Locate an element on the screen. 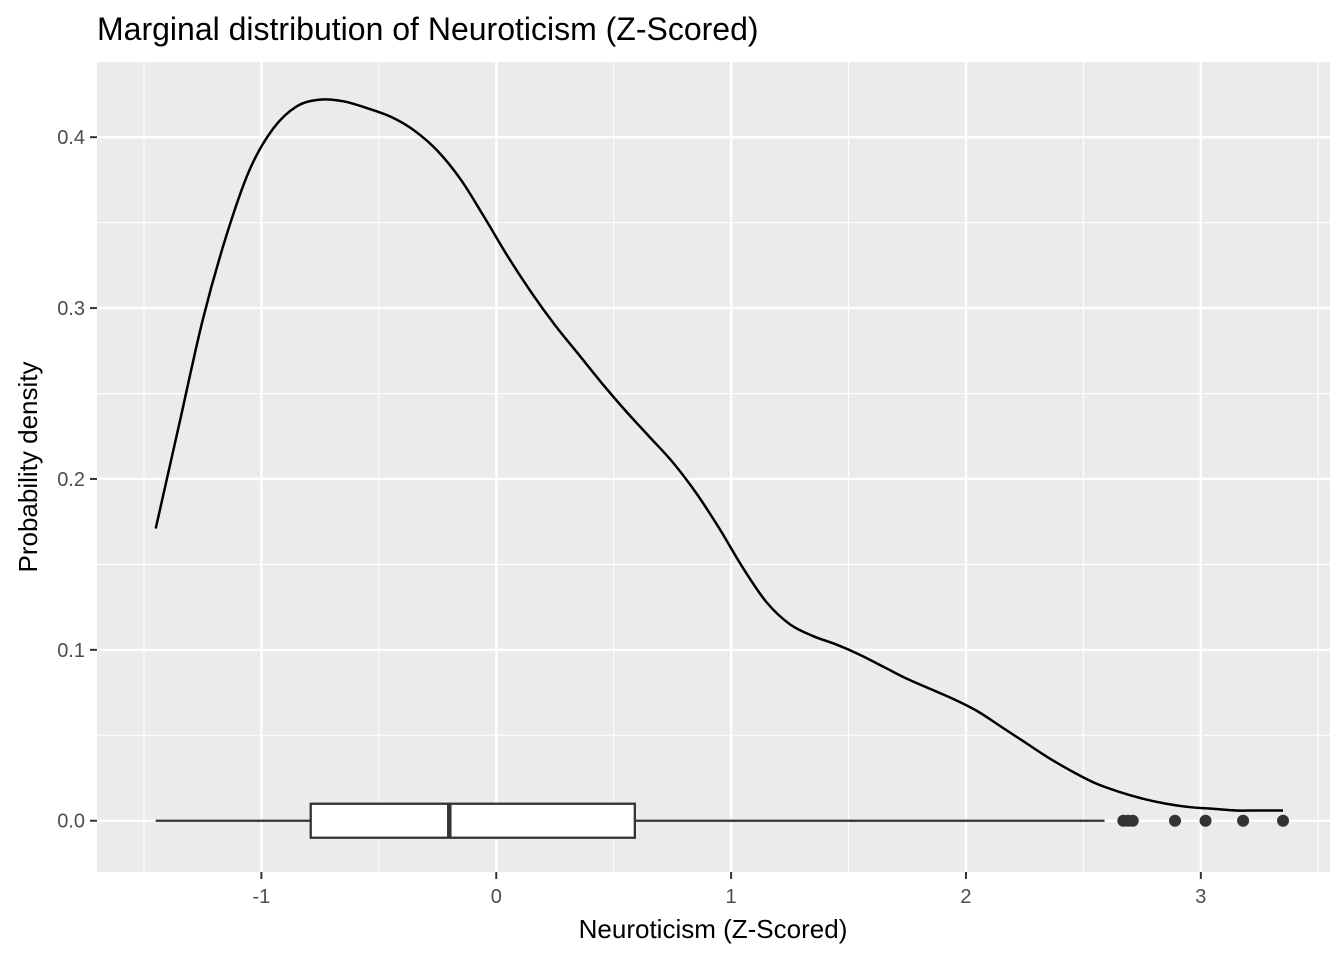 The width and height of the screenshot is (1344, 960). interquartile-box is located at coordinates (472, 820).